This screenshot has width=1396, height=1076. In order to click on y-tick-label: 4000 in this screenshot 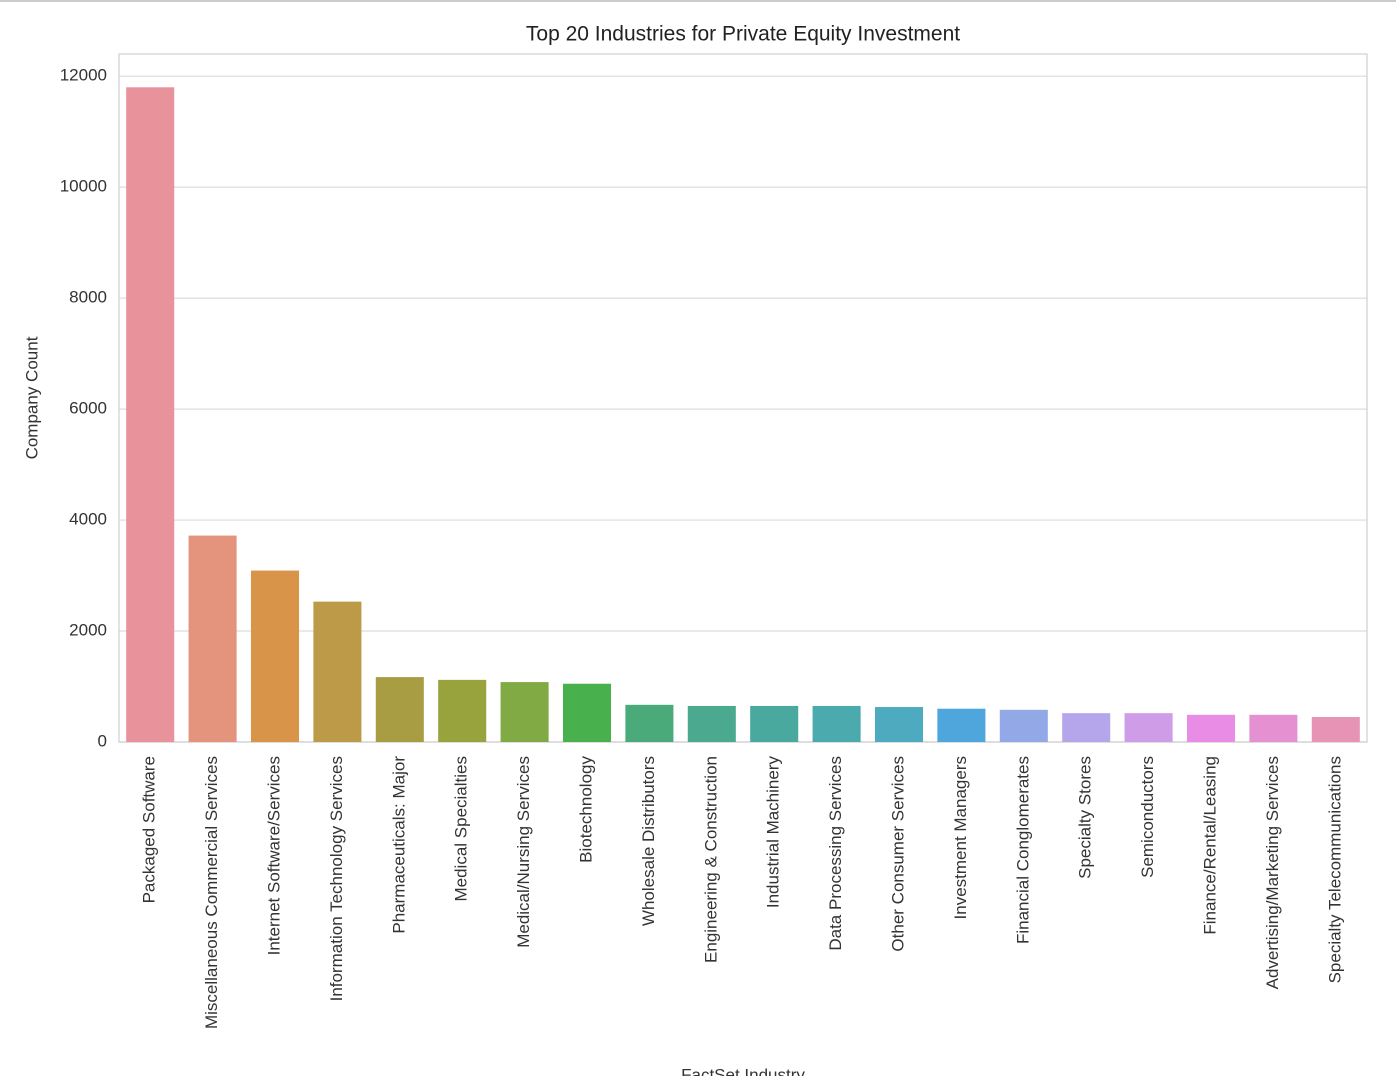, I will do `click(88, 519)`.